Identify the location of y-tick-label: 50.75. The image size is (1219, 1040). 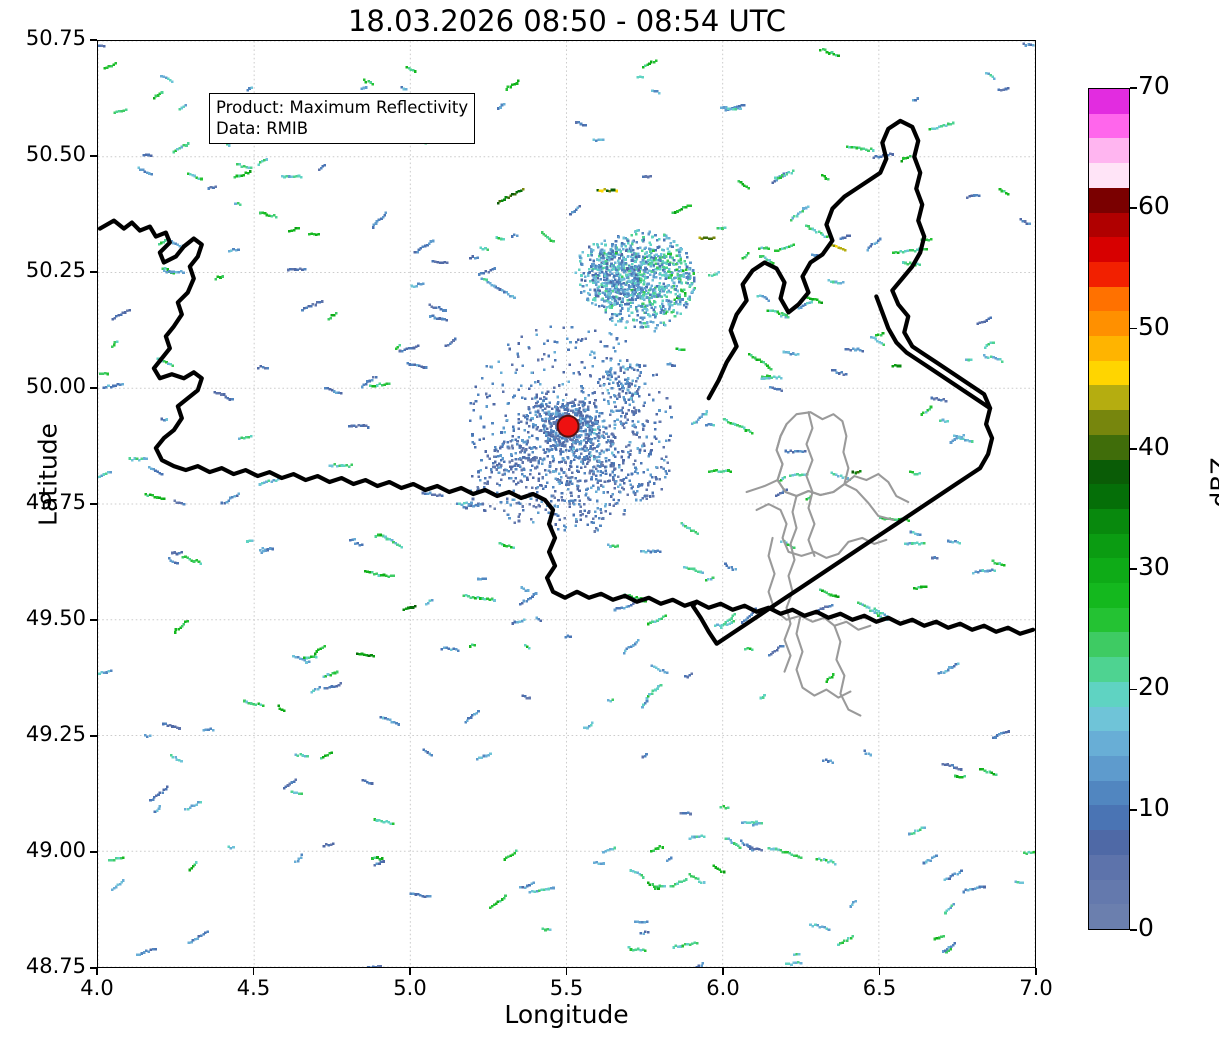
(55, 38).